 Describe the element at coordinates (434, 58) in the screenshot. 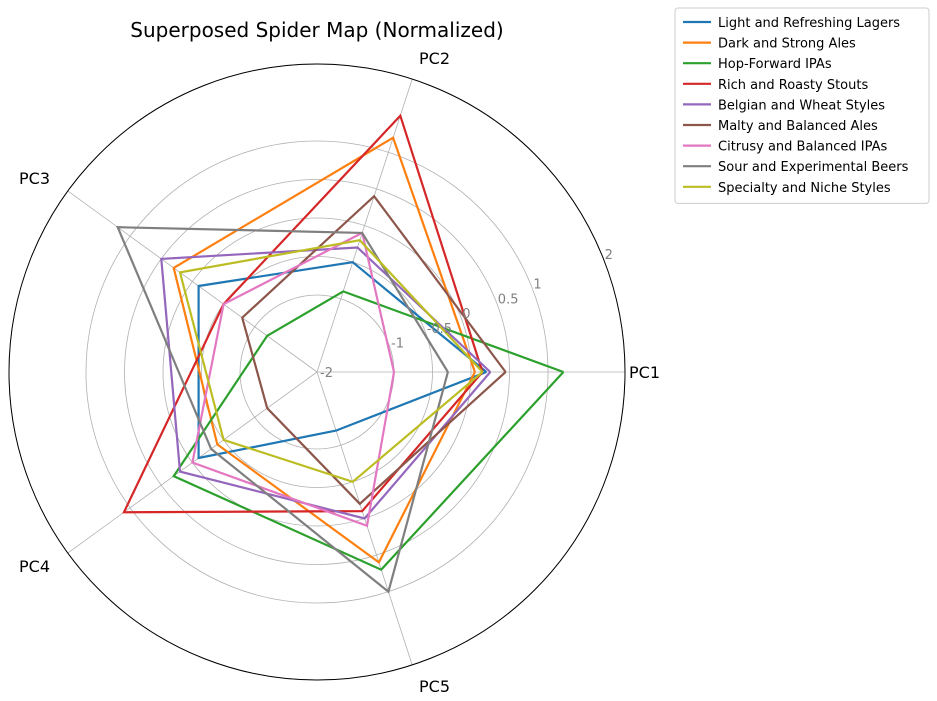

I see `axis-label-pc2: PC2` at that location.